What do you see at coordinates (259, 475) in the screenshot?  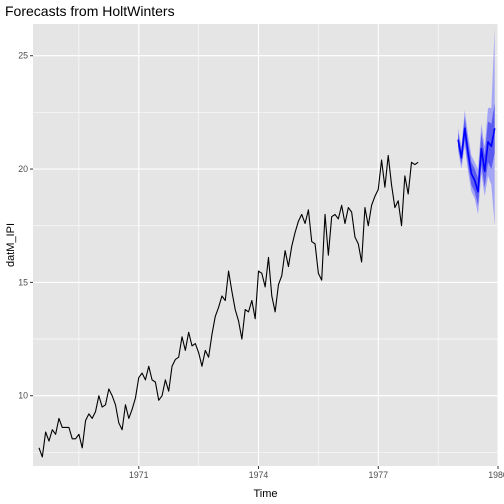 I see `x-tick-label: 1974` at bounding box center [259, 475].